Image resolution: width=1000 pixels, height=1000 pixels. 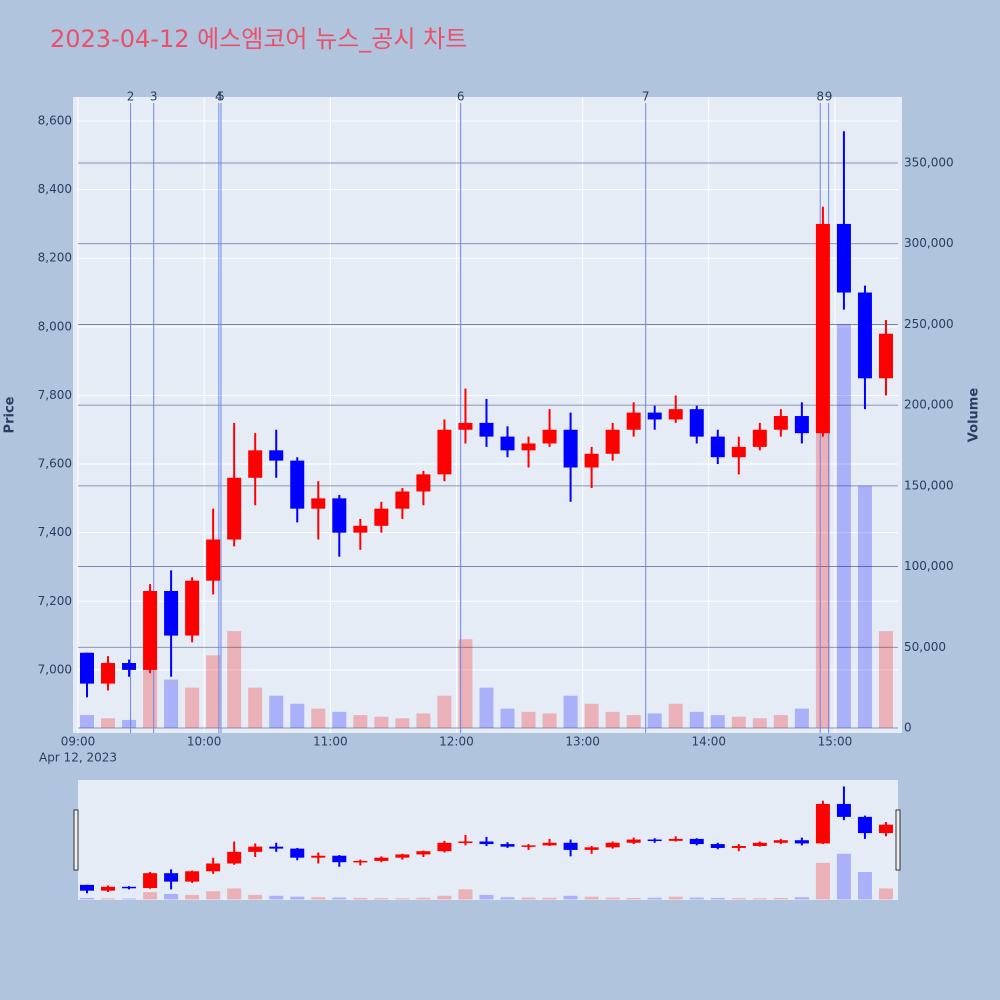 What do you see at coordinates (929, 243) in the screenshot?
I see `y2-tick-label: 300,000` at bounding box center [929, 243].